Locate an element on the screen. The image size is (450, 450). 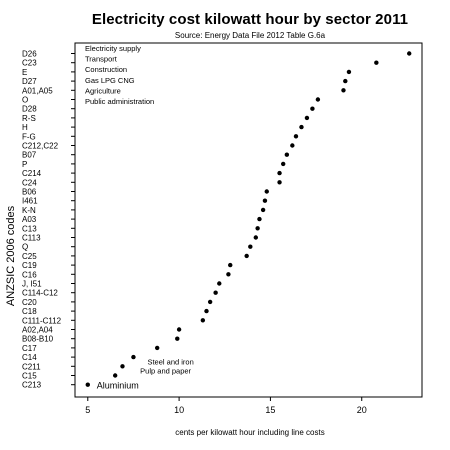
y-tick-label: C25 is located at coordinates (29, 256).